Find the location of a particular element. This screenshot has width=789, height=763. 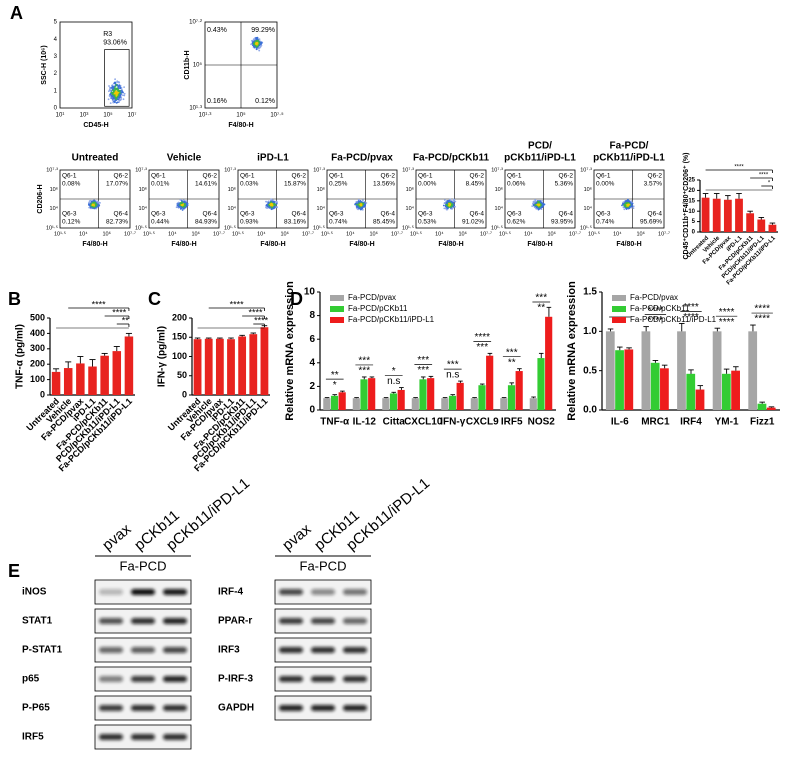

significance: * is located at coordinates (335, 385).